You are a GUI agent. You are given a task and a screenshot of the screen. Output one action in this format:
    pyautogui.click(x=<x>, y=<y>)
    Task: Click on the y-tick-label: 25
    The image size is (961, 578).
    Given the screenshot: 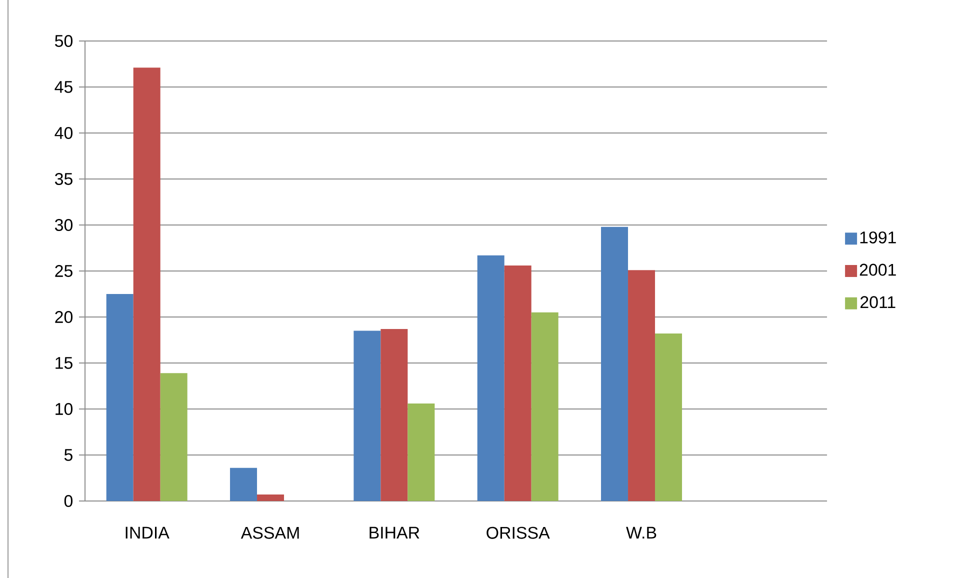 What is the action you would take?
    pyautogui.click(x=63, y=270)
    